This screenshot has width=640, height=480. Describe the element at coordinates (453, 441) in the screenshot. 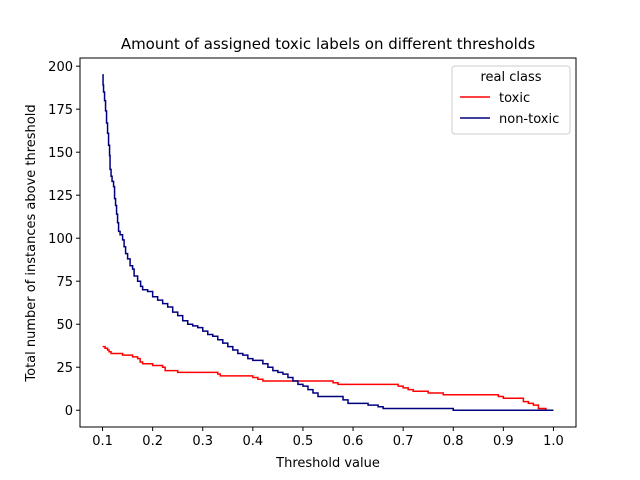

I see `x-tick-label: 0.8` at that location.